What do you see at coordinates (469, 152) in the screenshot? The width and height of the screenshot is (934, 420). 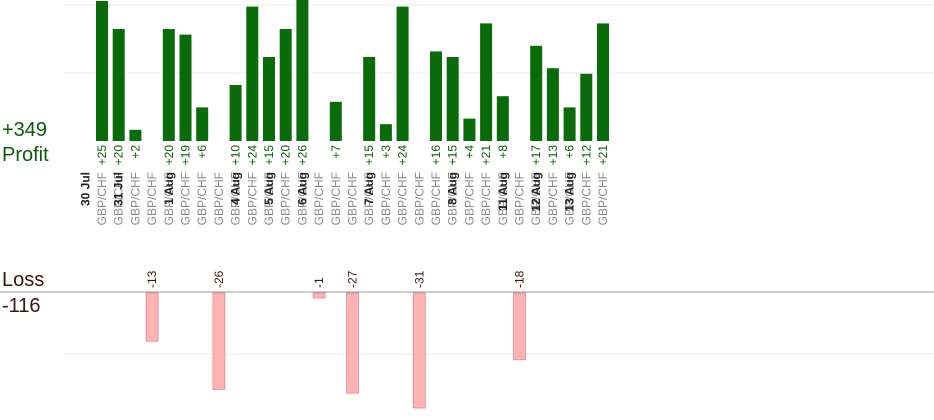 I see `profit-value-label: +4` at bounding box center [469, 152].